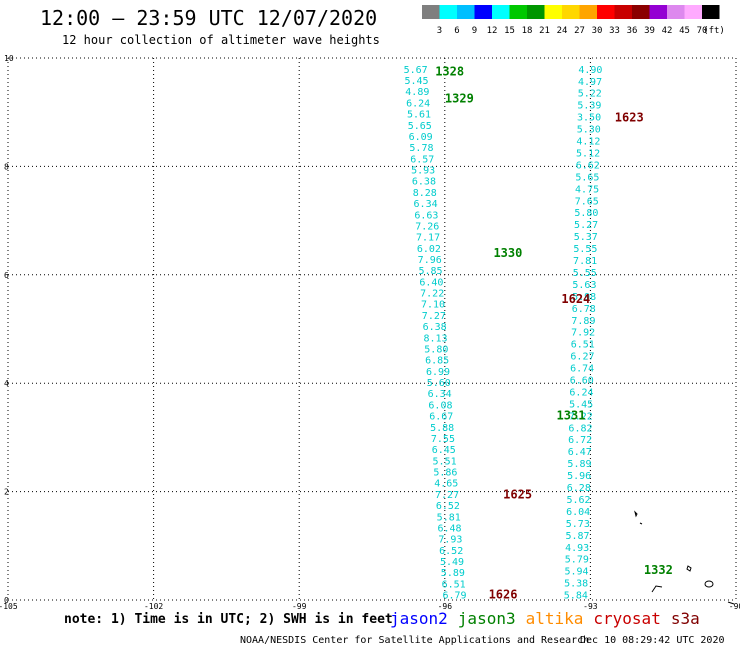  What do you see at coordinates (629, 118) in the screenshot?
I see `pass-time-label: 1623` at bounding box center [629, 118].